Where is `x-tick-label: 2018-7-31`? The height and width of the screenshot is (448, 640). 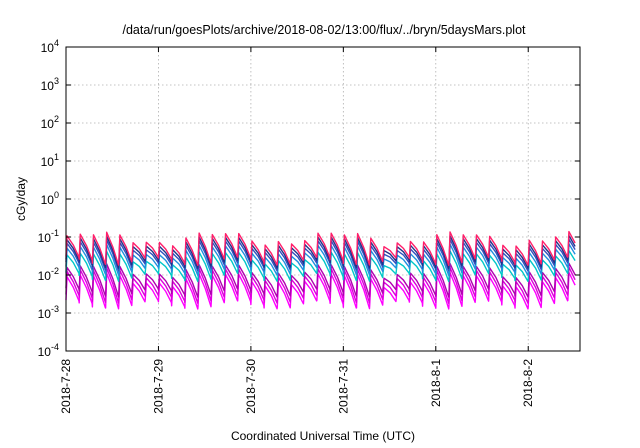
x-tick-label: 2018-7-31 is located at coordinates (343, 386).